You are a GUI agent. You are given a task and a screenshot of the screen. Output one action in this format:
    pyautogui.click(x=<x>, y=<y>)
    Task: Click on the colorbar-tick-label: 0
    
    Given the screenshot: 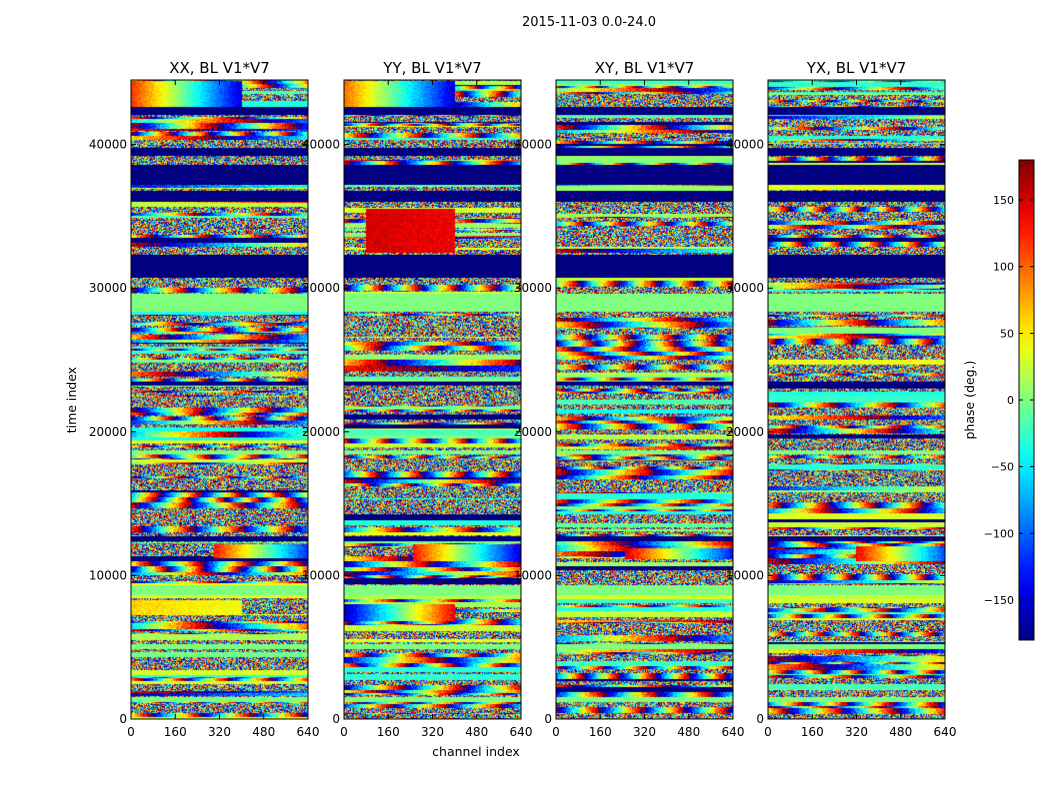 What is the action you would take?
    pyautogui.click(x=1010, y=400)
    